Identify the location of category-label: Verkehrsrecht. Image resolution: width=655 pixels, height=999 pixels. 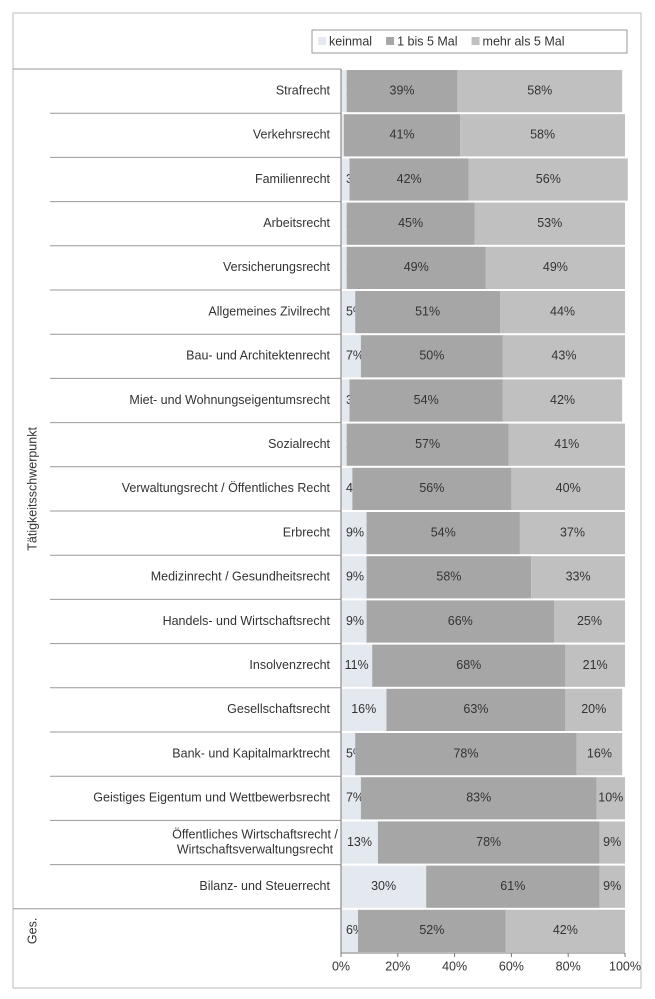
(292, 135).